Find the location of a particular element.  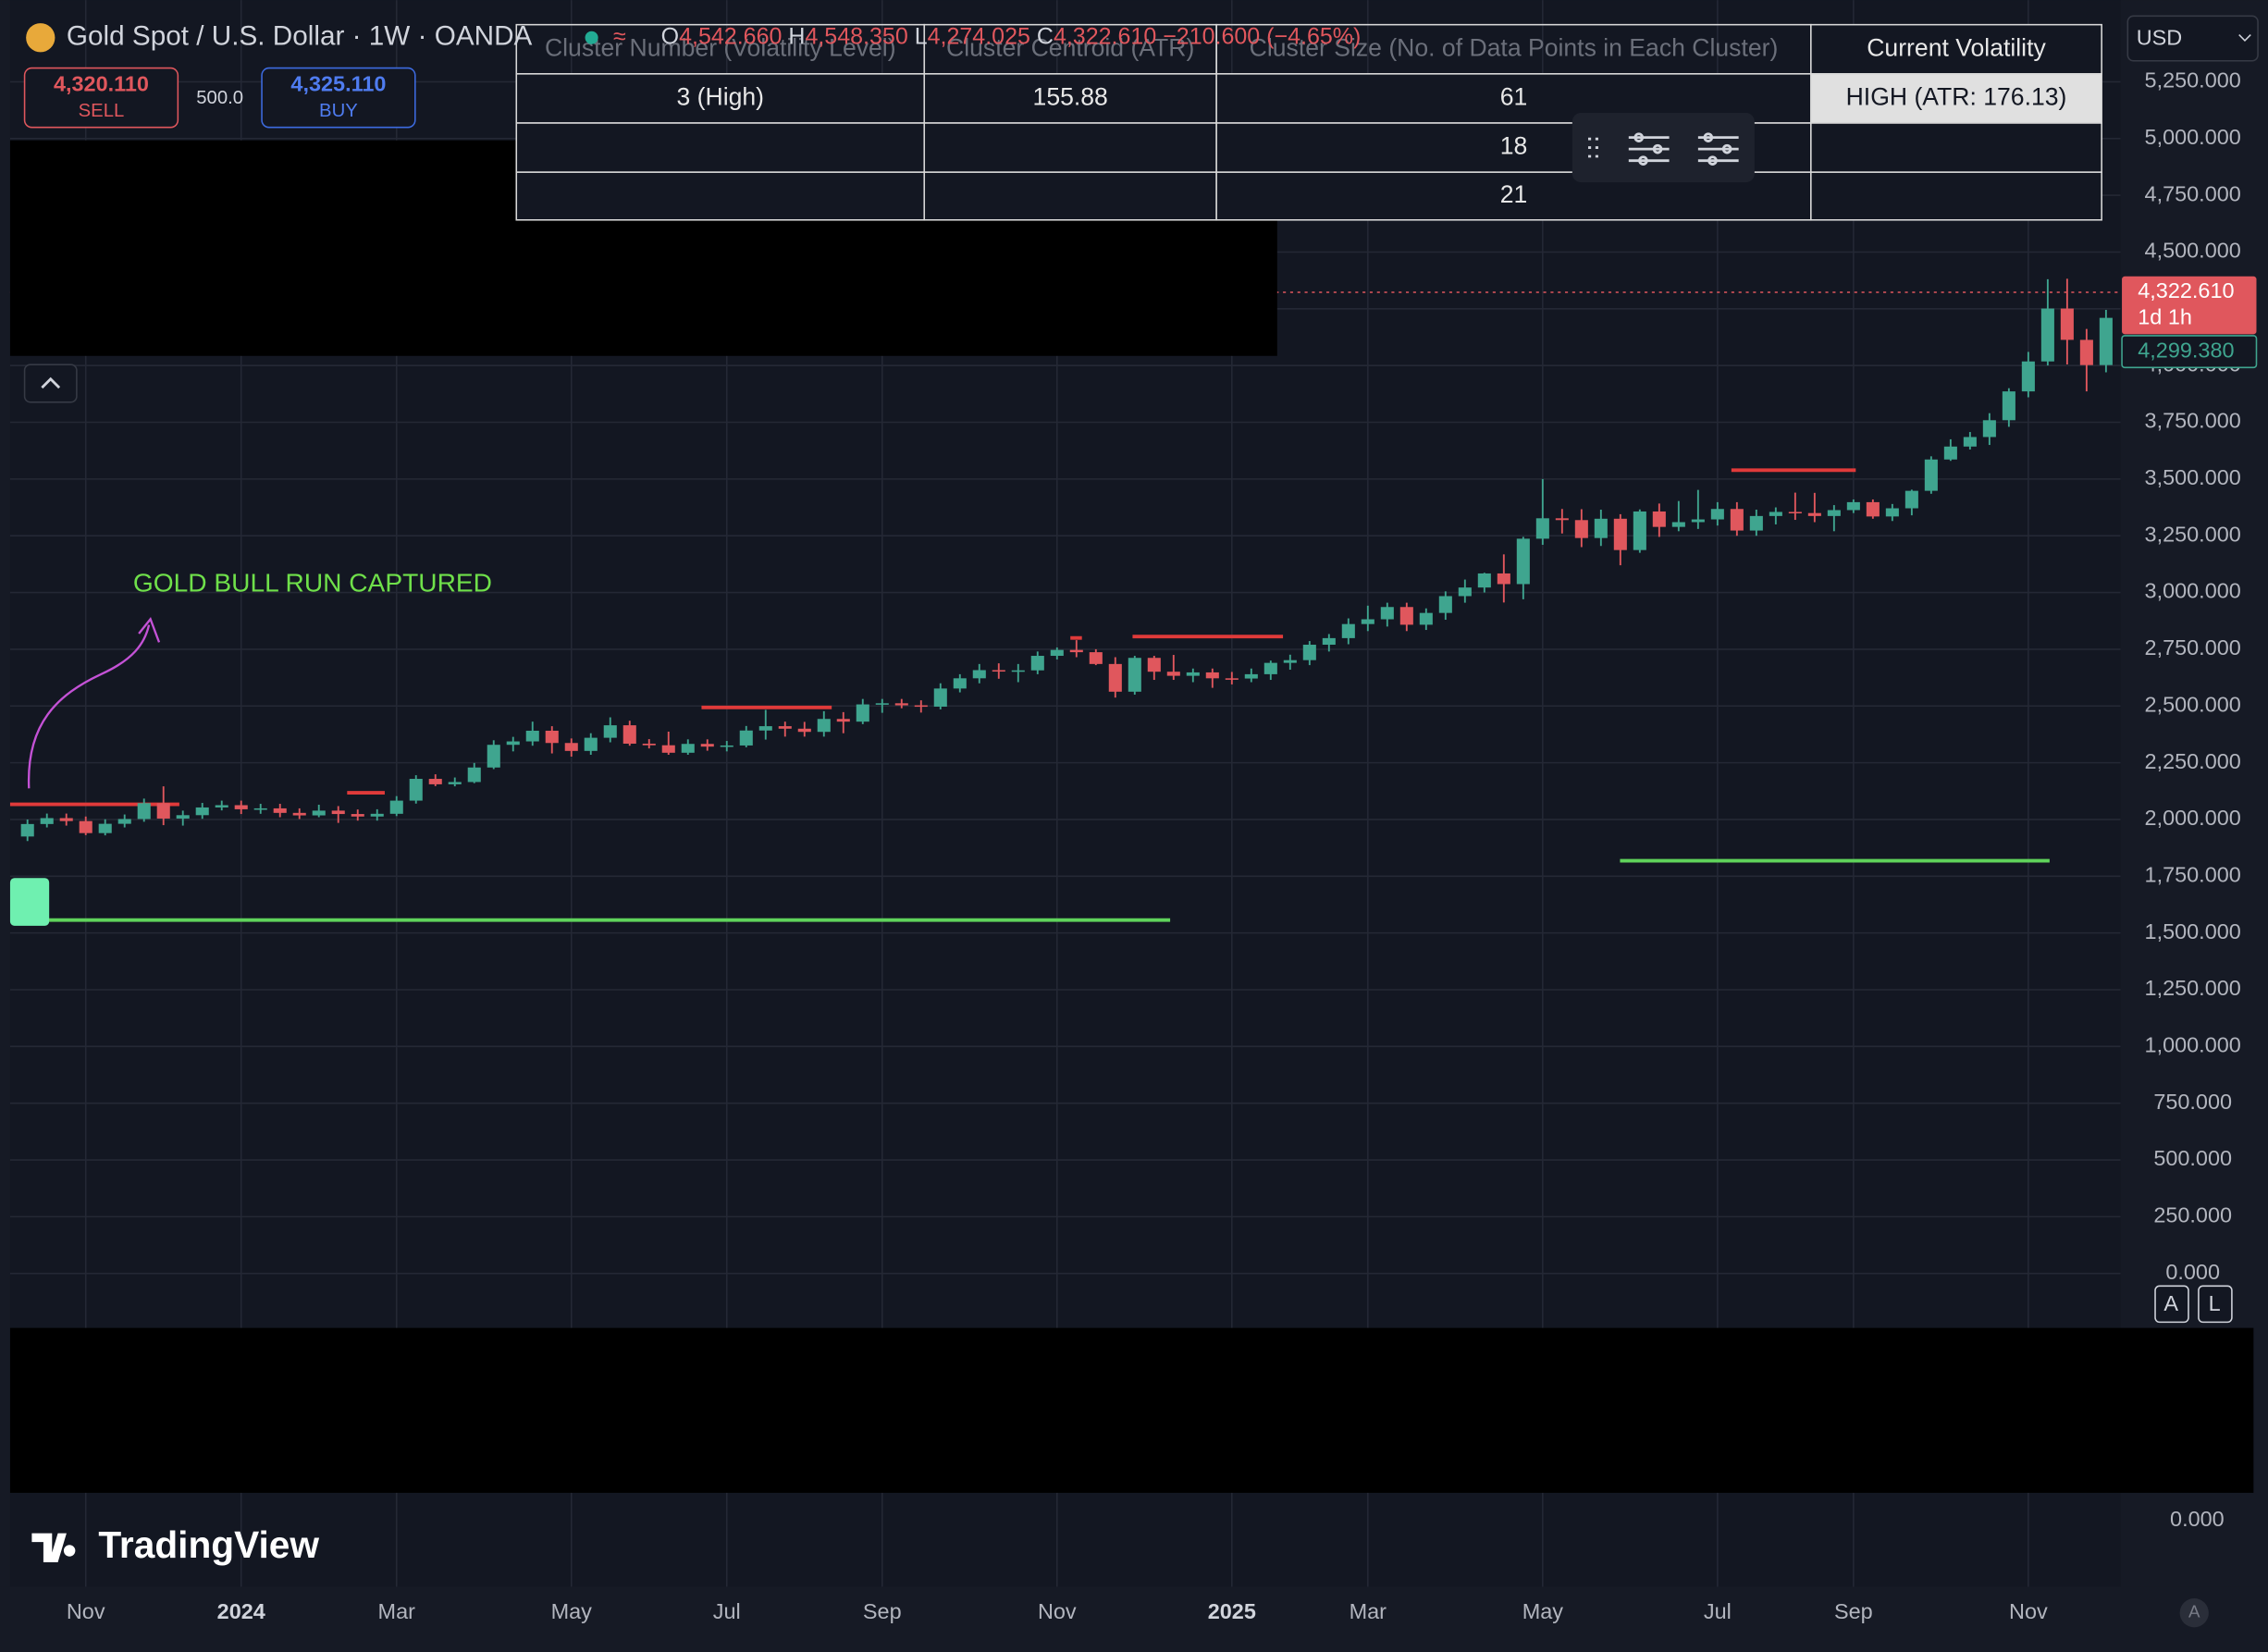

arrow is located at coordinates (94, 703).